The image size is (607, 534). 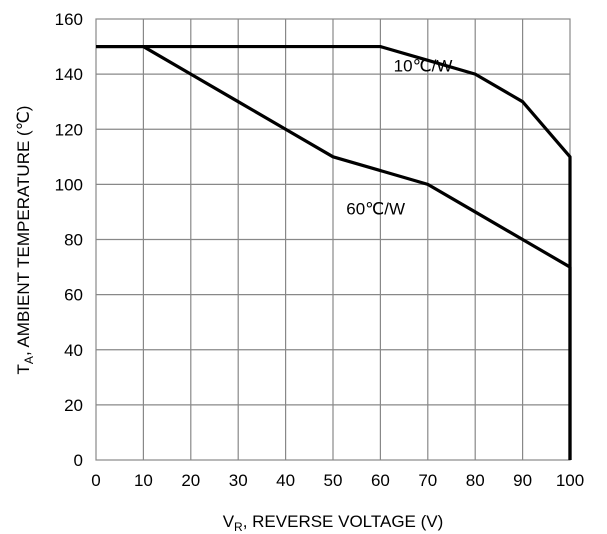 What do you see at coordinates (285, 480) in the screenshot?
I see `x-tick-label-4: 40` at bounding box center [285, 480].